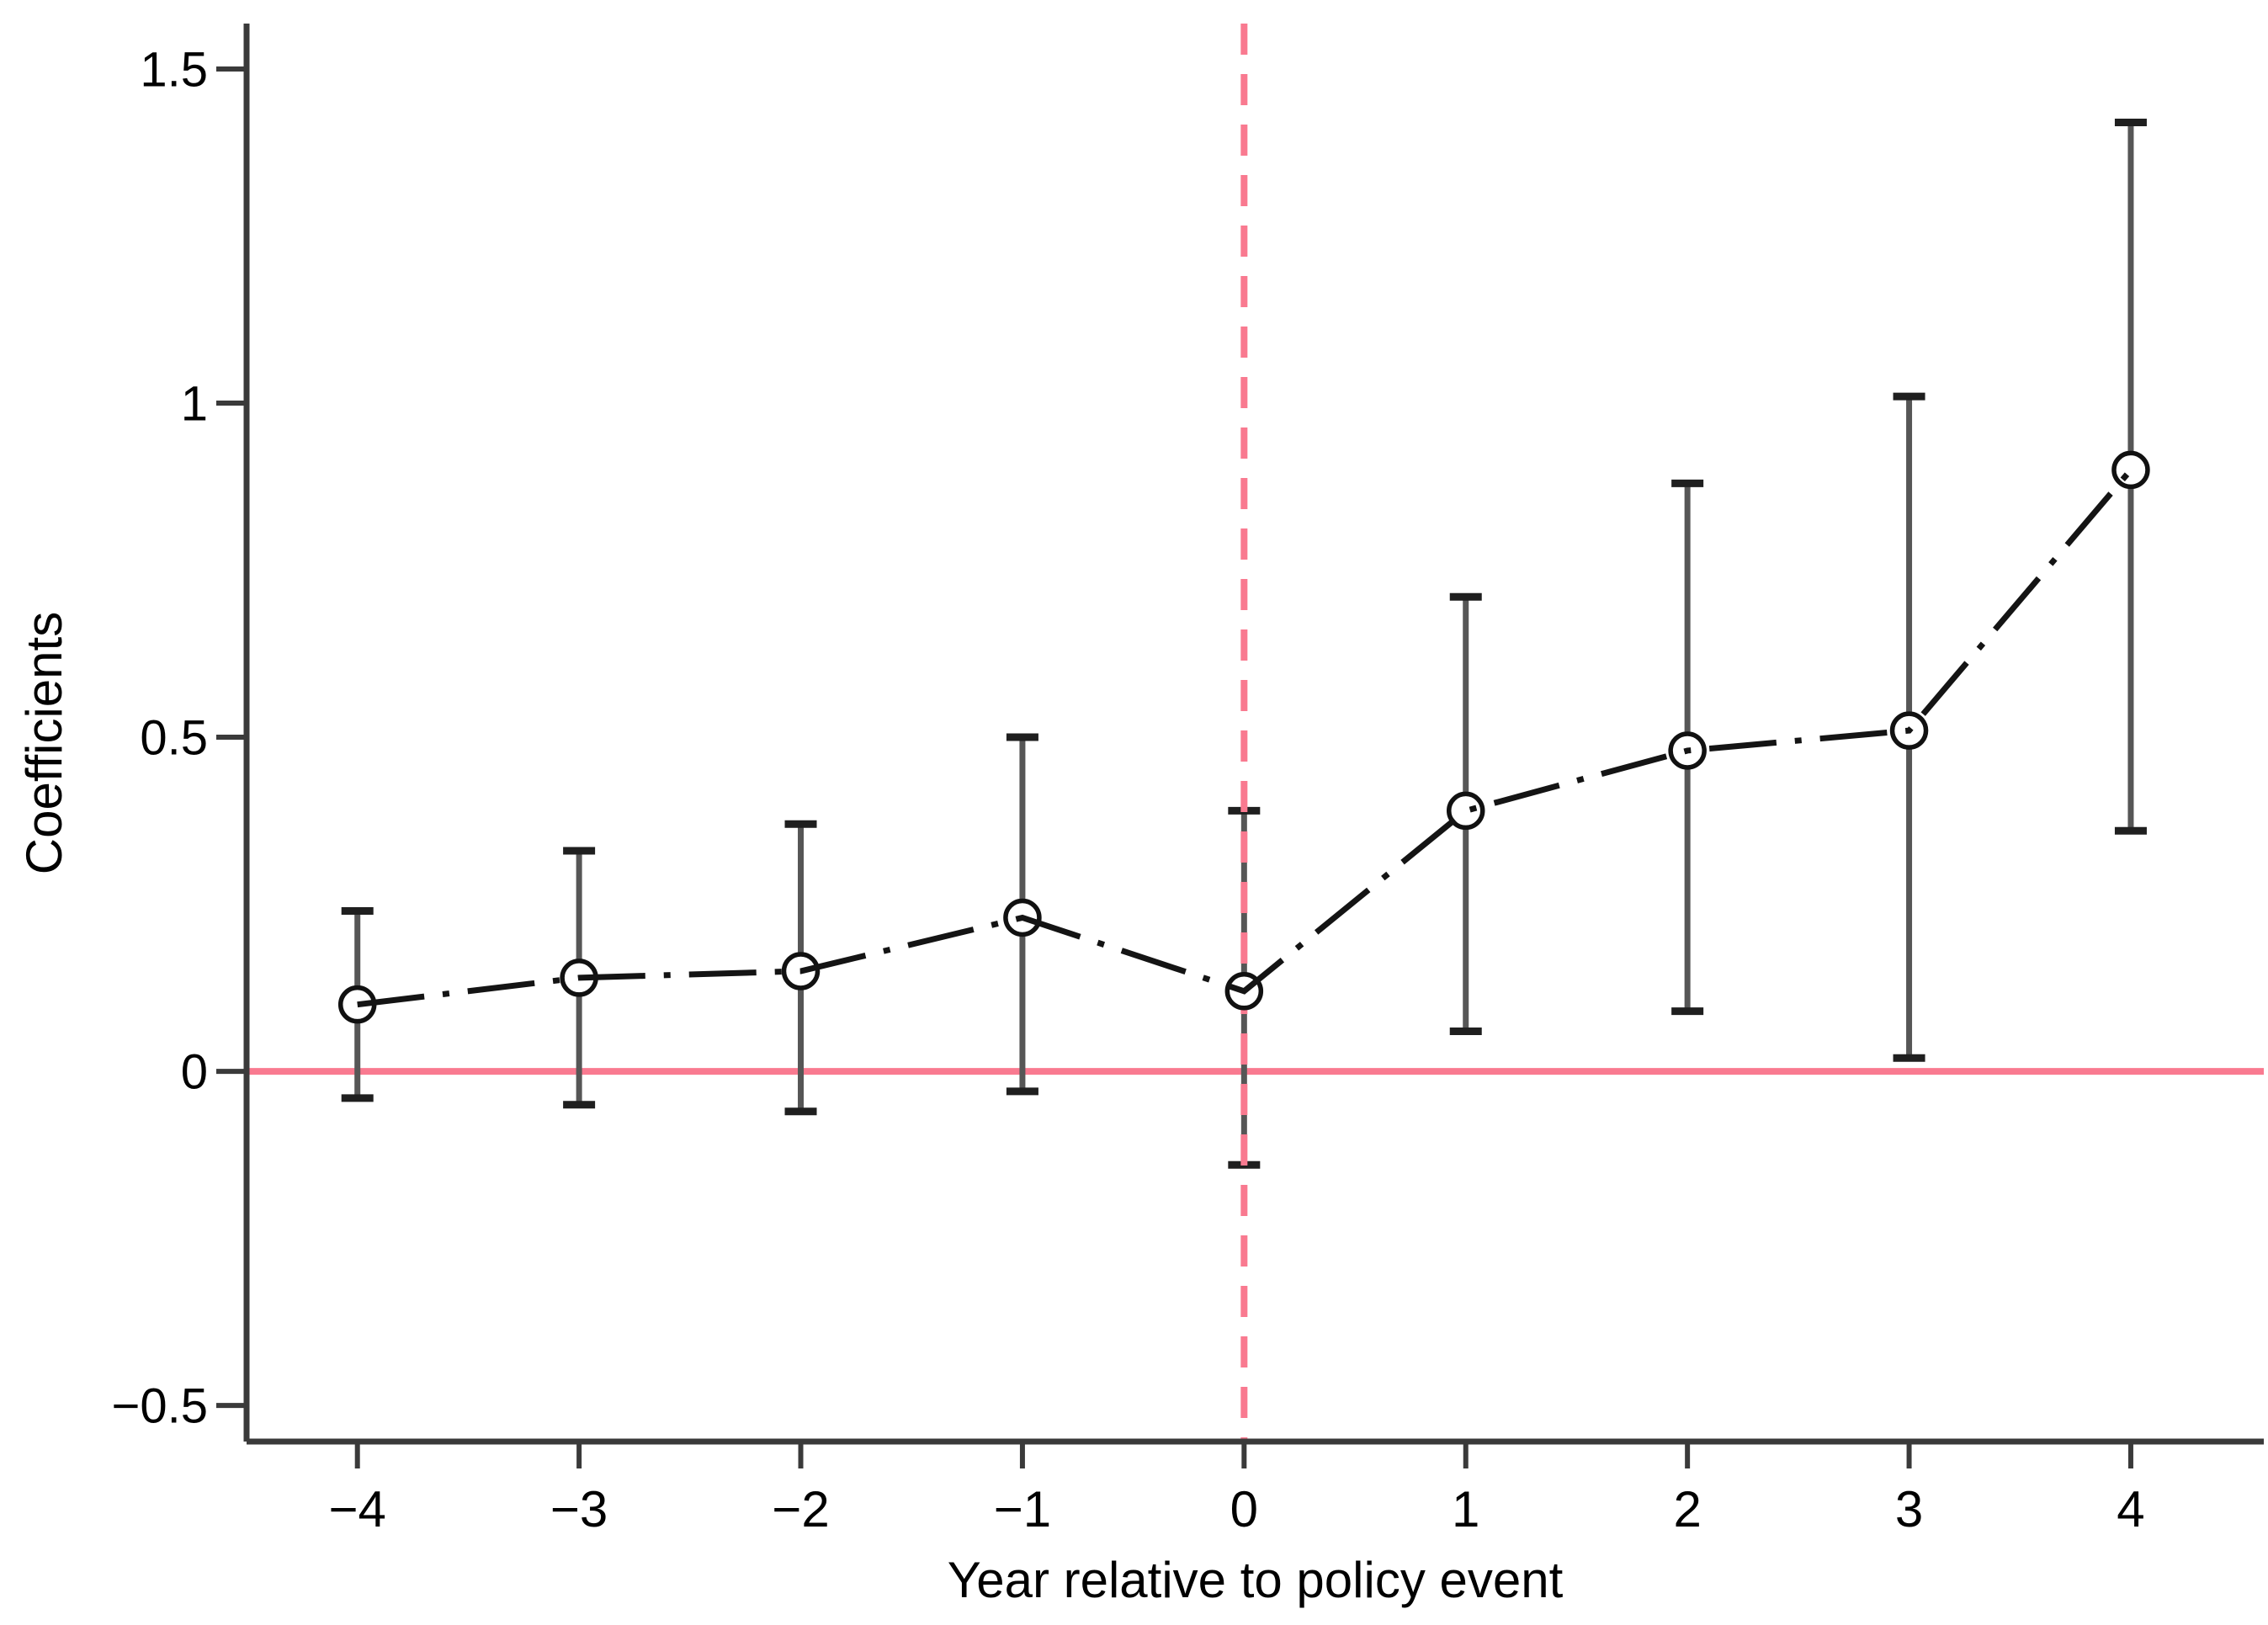 This screenshot has width=2268, height=1625. Describe the element at coordinates (194, 1071) in the screenshot. I see `y-tick-label: 0` at that location.